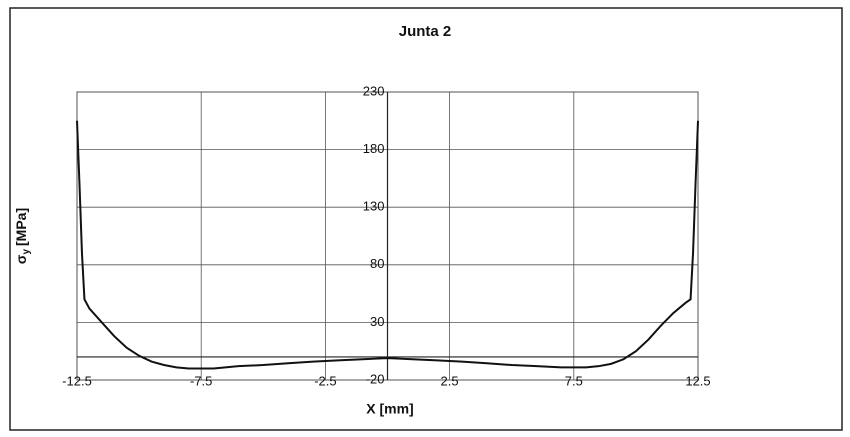 The width and height of the screenshot is (850, 437). What do you see at coordinates (377, 263) in the screenshot?
I see `y-tick-label: 80` at bounding box center [377, 263].